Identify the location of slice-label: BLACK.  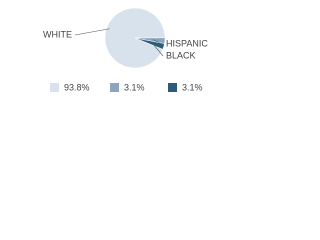
(181, 55).